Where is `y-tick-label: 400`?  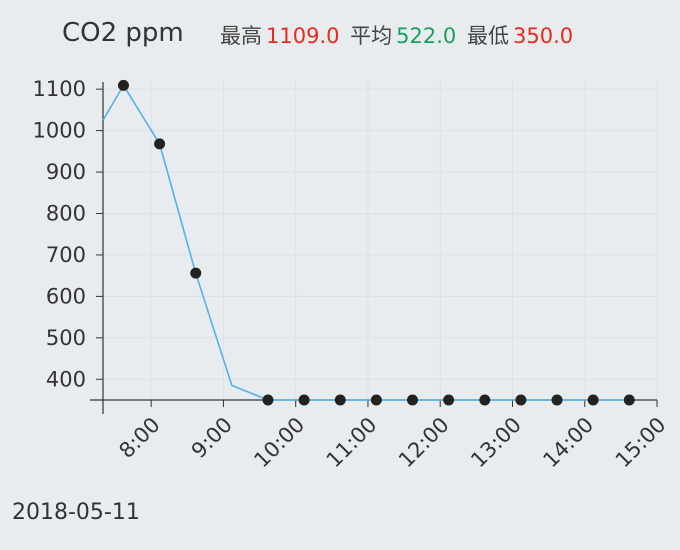
y-tick-label: 400 is located at coordinates (66, 379).